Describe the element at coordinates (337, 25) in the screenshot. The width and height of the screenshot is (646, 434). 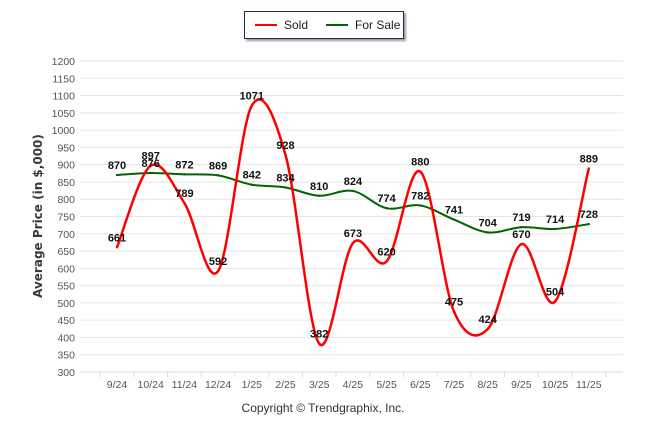
I see `legend-swatch-for-sale` at that location.